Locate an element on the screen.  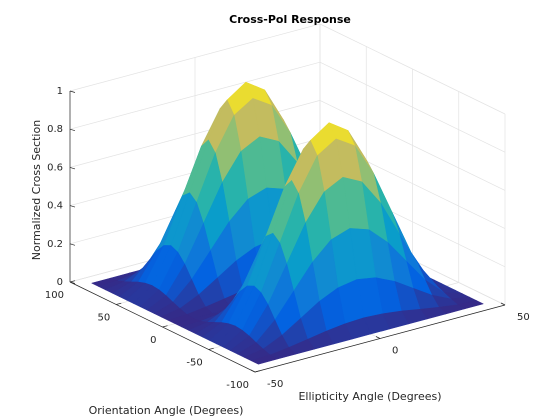
z-tick-label: 0.8 is located at coordinates (55, 129).